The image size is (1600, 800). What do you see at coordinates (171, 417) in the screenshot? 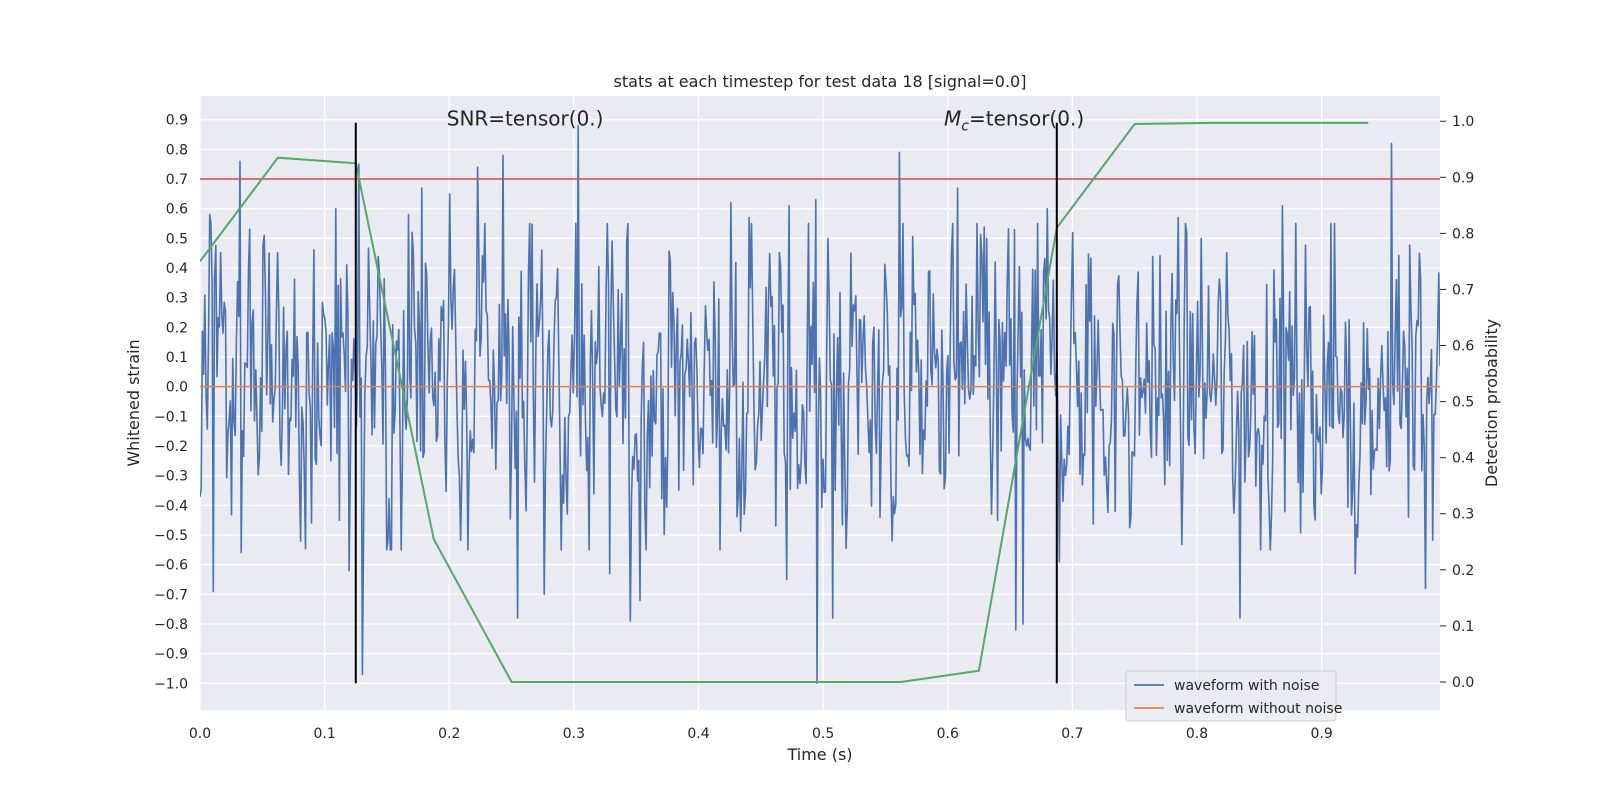
I see `y-tick-label: −0.1` at bounding box center [171, 417].